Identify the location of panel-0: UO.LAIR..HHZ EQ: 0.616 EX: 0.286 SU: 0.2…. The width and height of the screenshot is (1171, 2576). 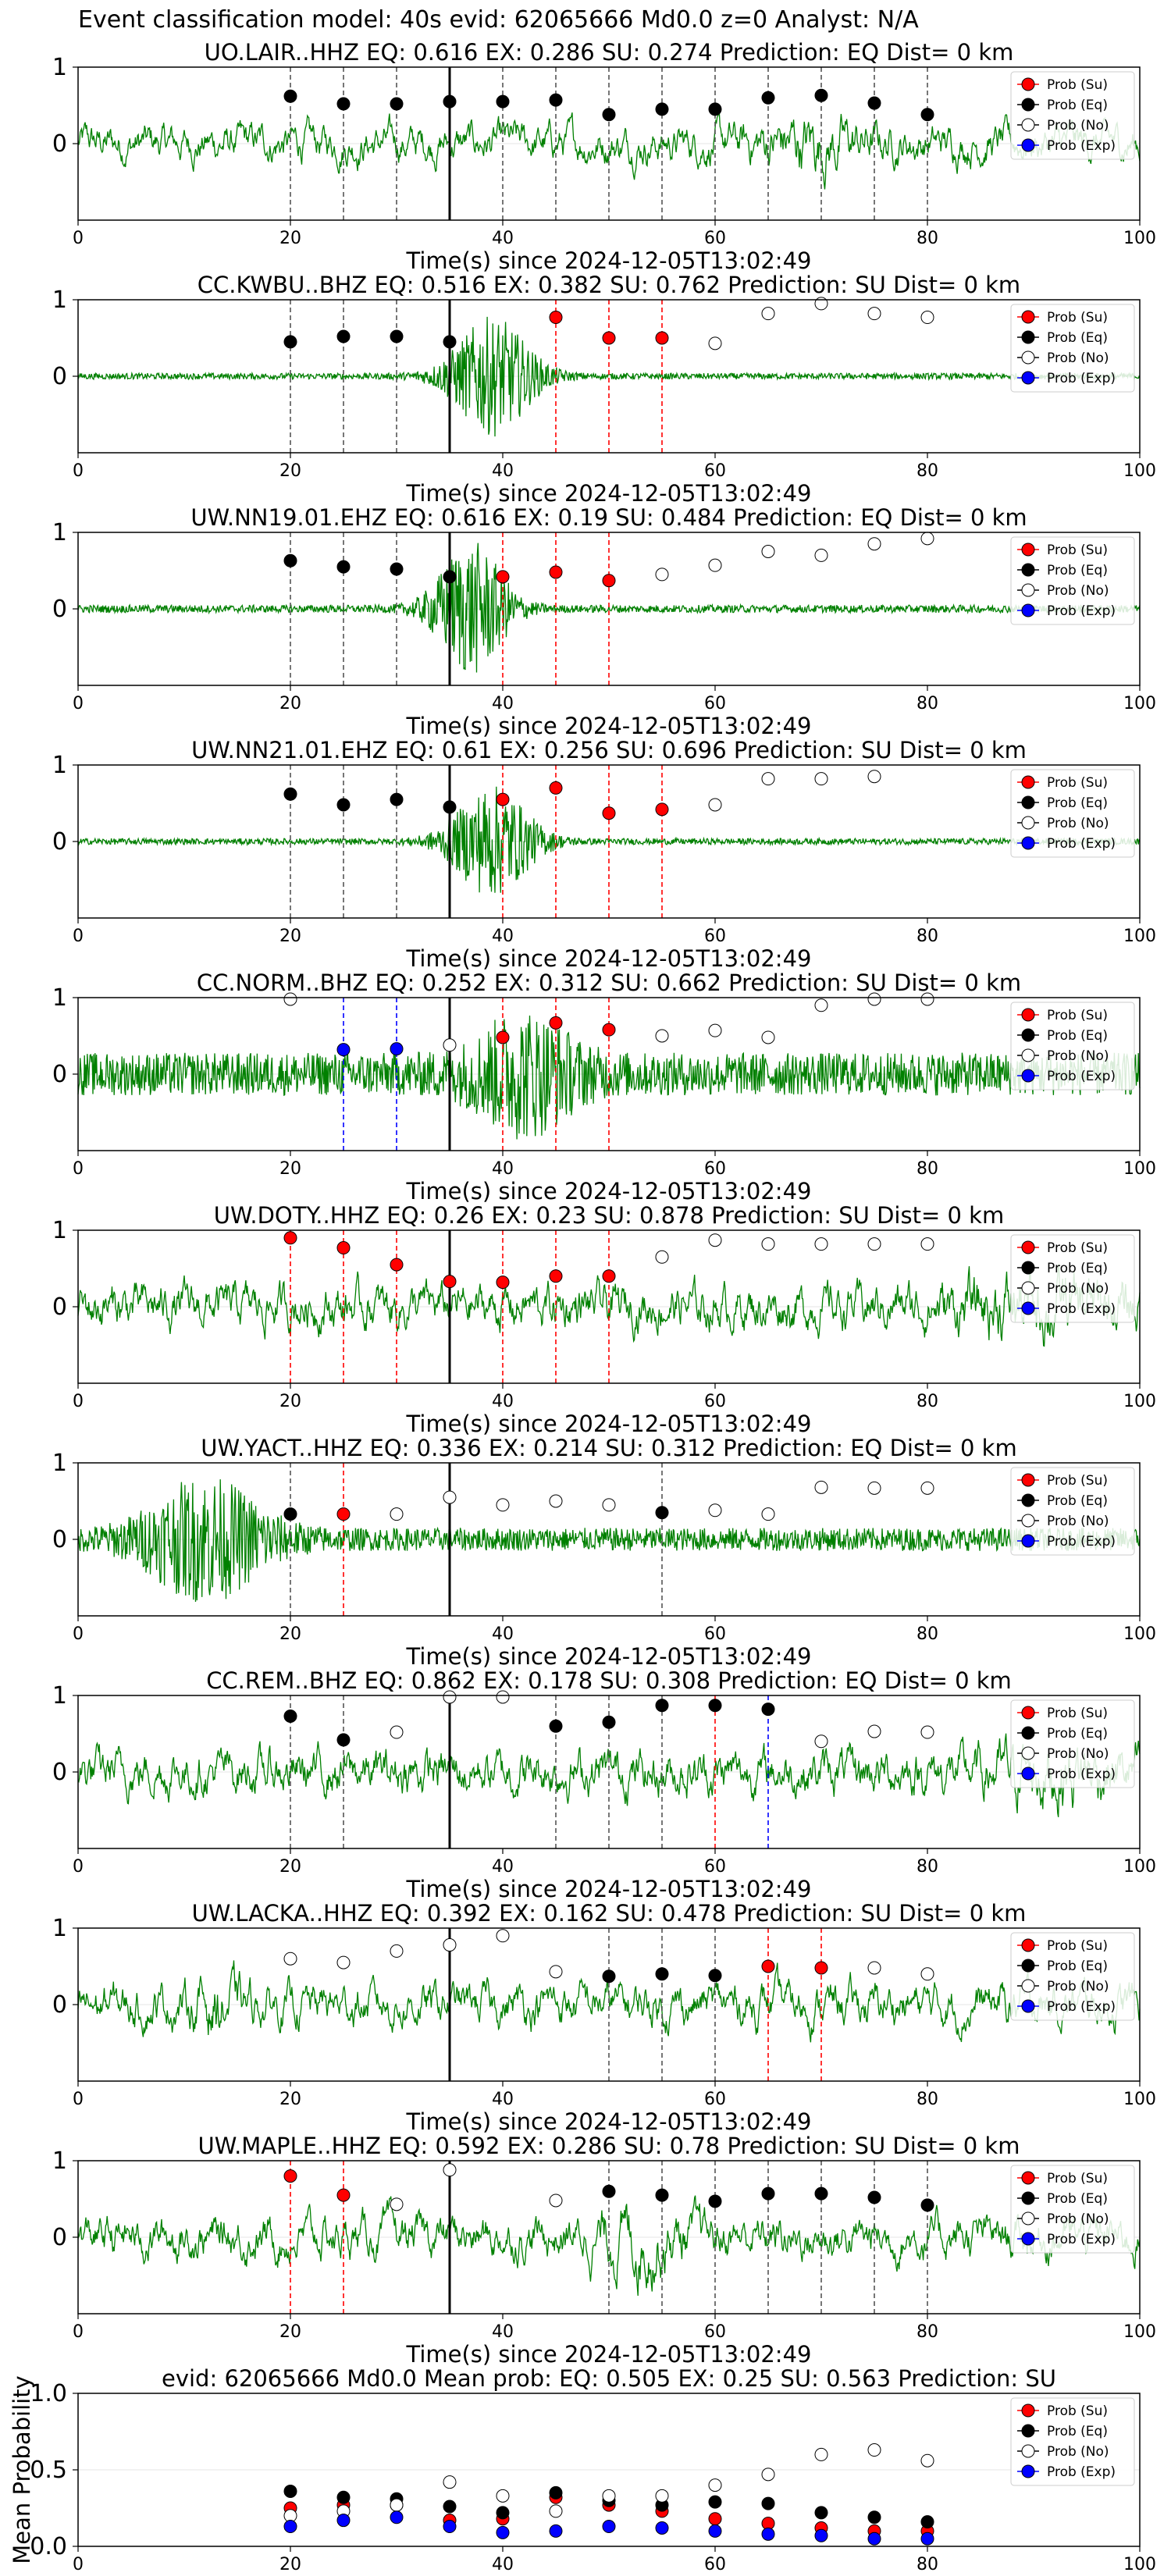
(604, 156).